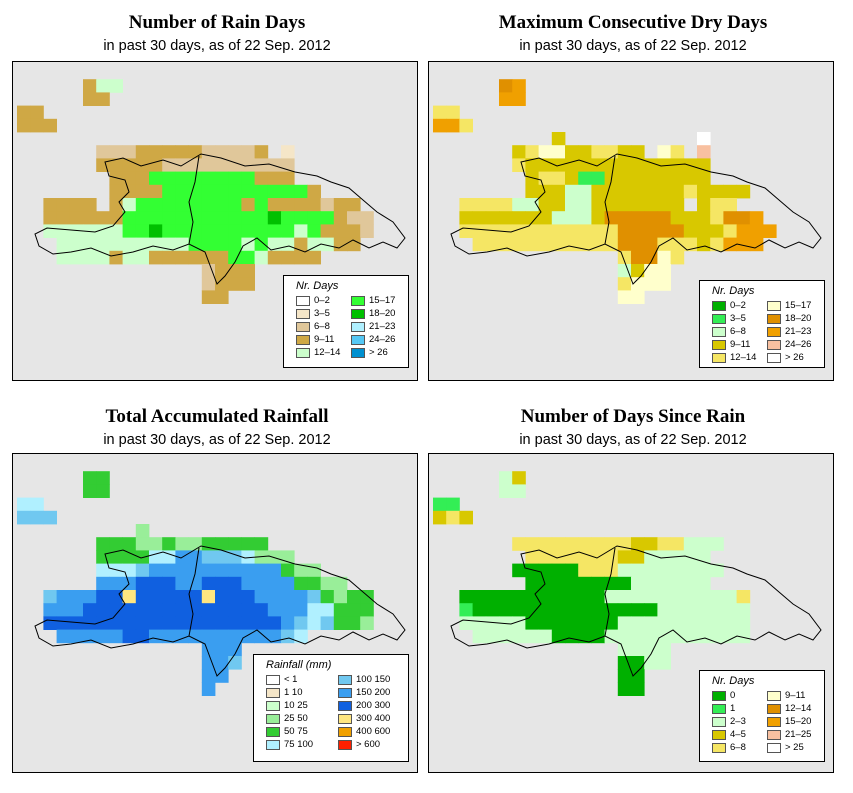 The image size is (853, 793). I want to click on legend-label: 9–11, so click(324, 339).